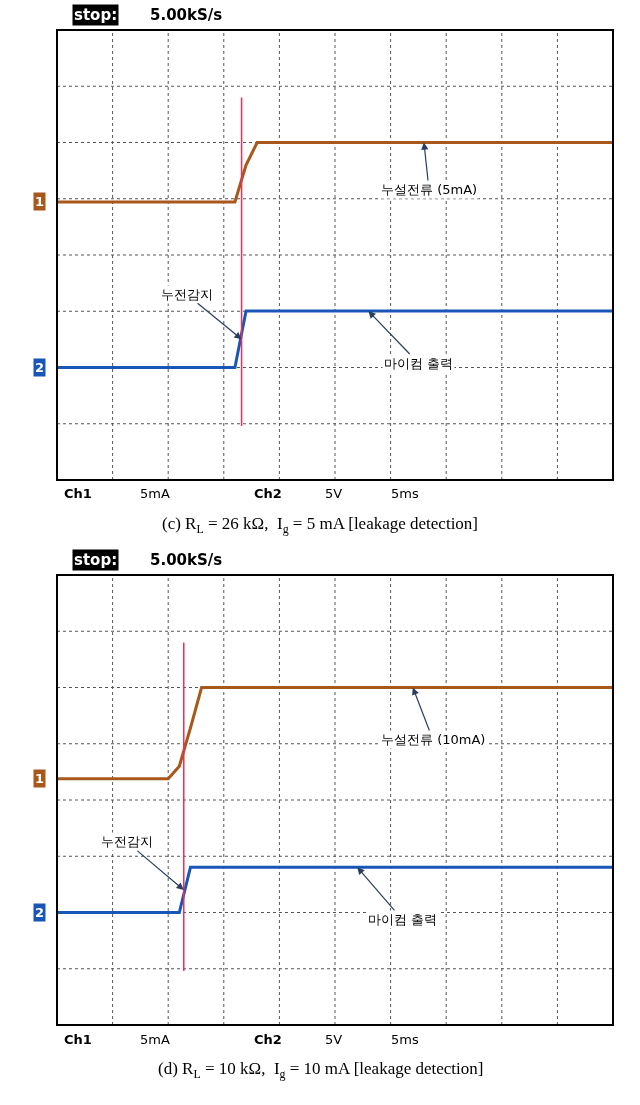 The image size is (640, 1105). I want to click on text: (d) R$_{L}$ = 10 kΩ, I$_{g}$ = 10 mA [leakage detection], so click(321, 1070).